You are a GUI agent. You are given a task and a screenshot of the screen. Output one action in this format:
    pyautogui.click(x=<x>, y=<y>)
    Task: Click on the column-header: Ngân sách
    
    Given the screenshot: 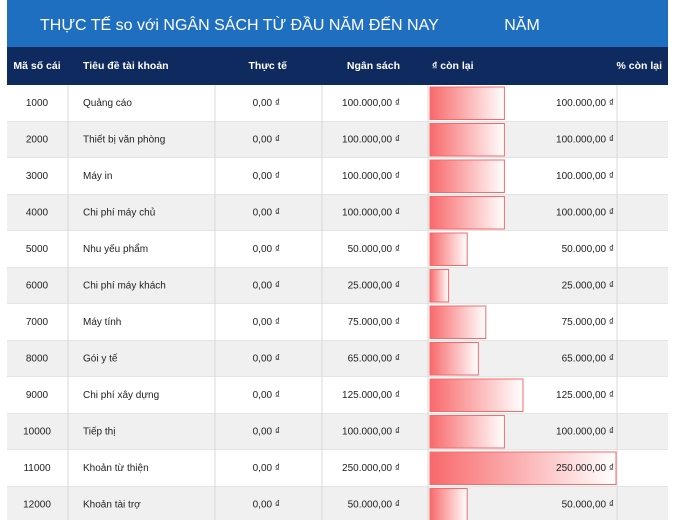 What is the action you would take?
    pyautogui.click(x=373, y=66)
    